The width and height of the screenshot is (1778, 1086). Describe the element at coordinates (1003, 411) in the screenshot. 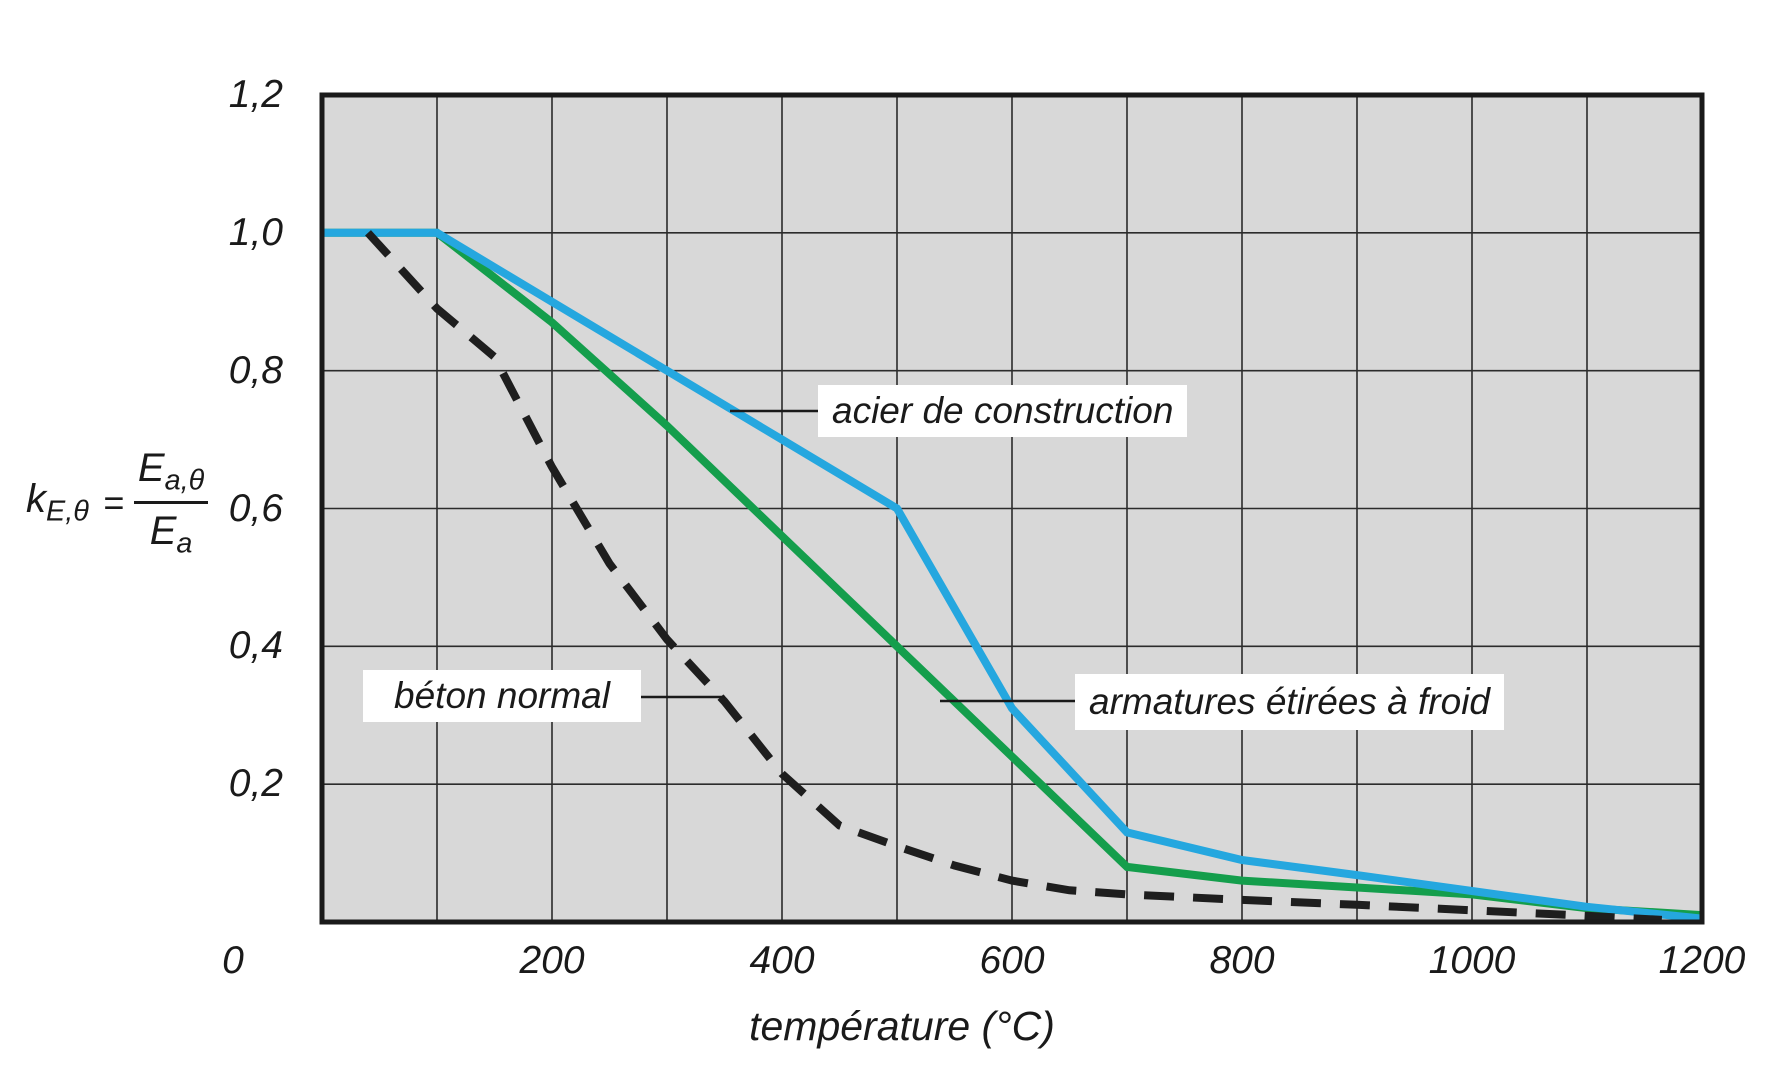

I see `annotation-structural-steel: acier de construction` at that location.